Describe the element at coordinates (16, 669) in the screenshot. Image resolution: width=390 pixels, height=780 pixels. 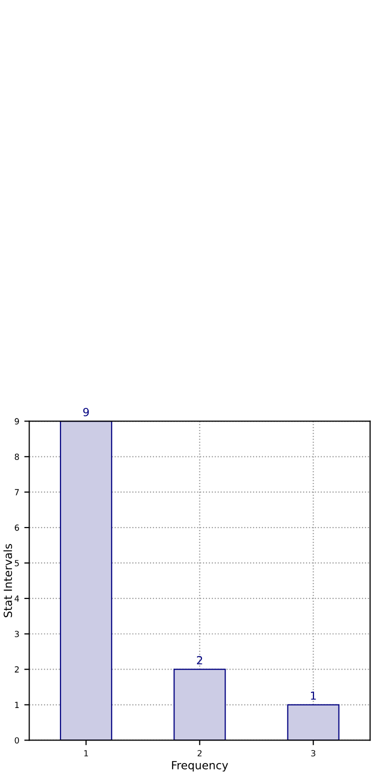
I see `y-tick-label: 2` at that location.